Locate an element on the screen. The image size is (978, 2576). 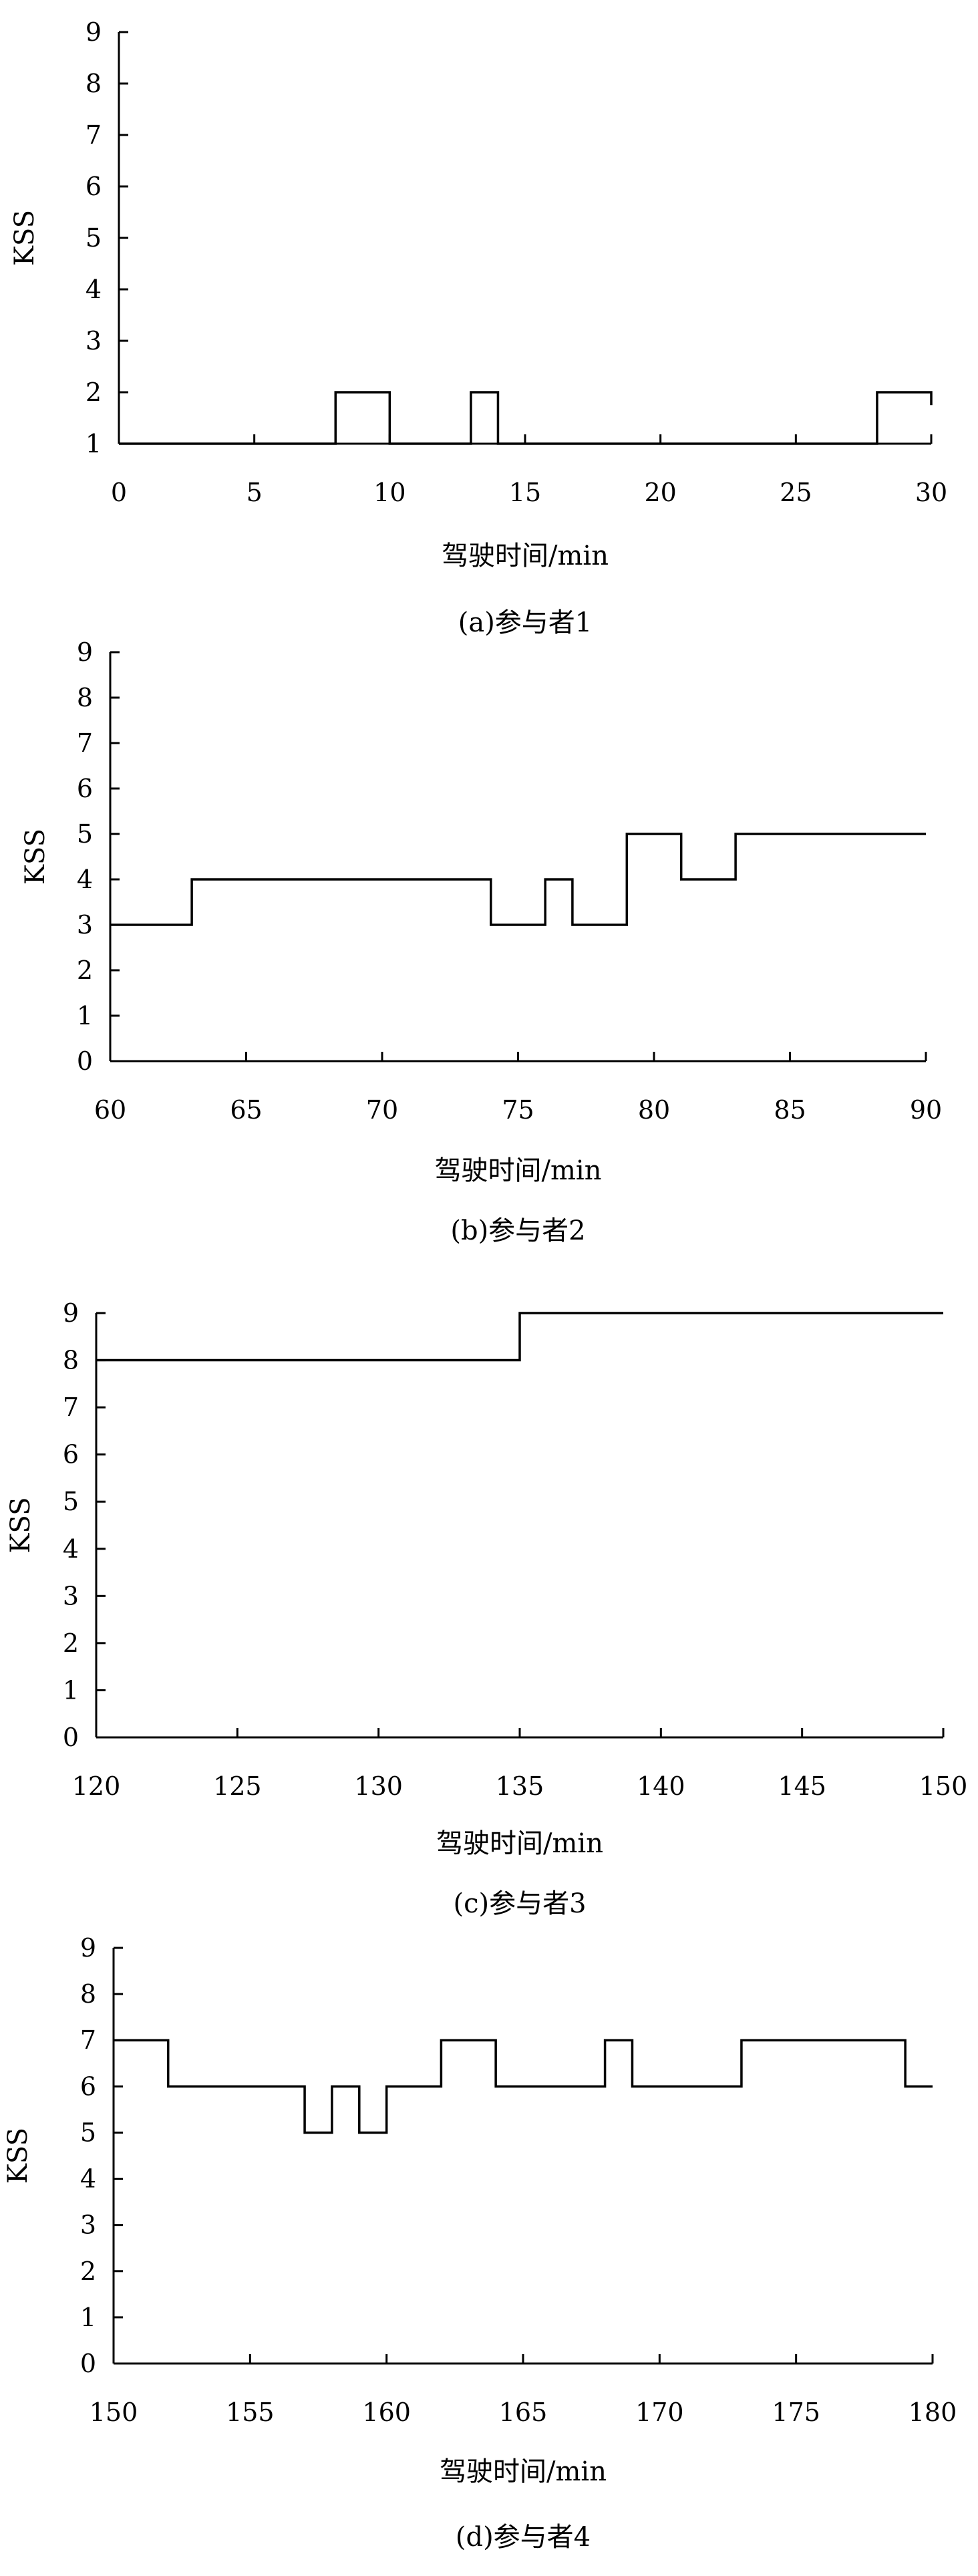
chart1-ytick-label: 9 is located at coordinates (94, 32).